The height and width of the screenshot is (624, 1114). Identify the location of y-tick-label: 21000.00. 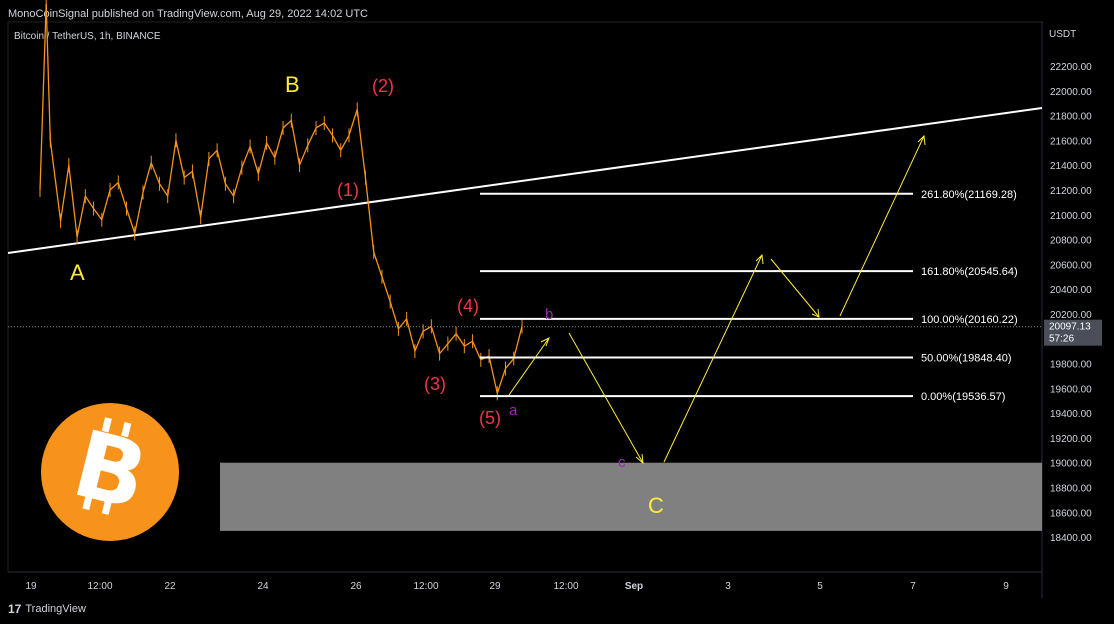
(1071, 216).